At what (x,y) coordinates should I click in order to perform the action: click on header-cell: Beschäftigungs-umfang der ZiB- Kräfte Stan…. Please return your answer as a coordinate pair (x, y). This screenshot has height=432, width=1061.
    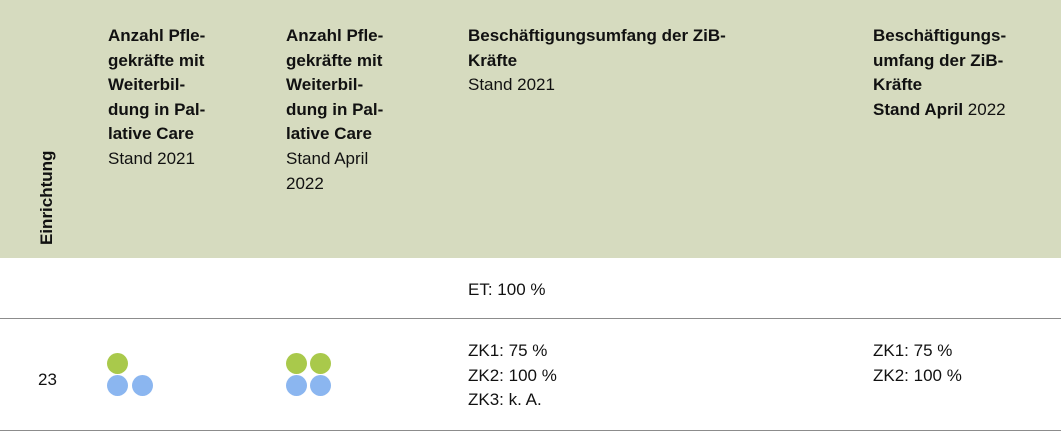
    Looking at the image, I should click on (939, 73).